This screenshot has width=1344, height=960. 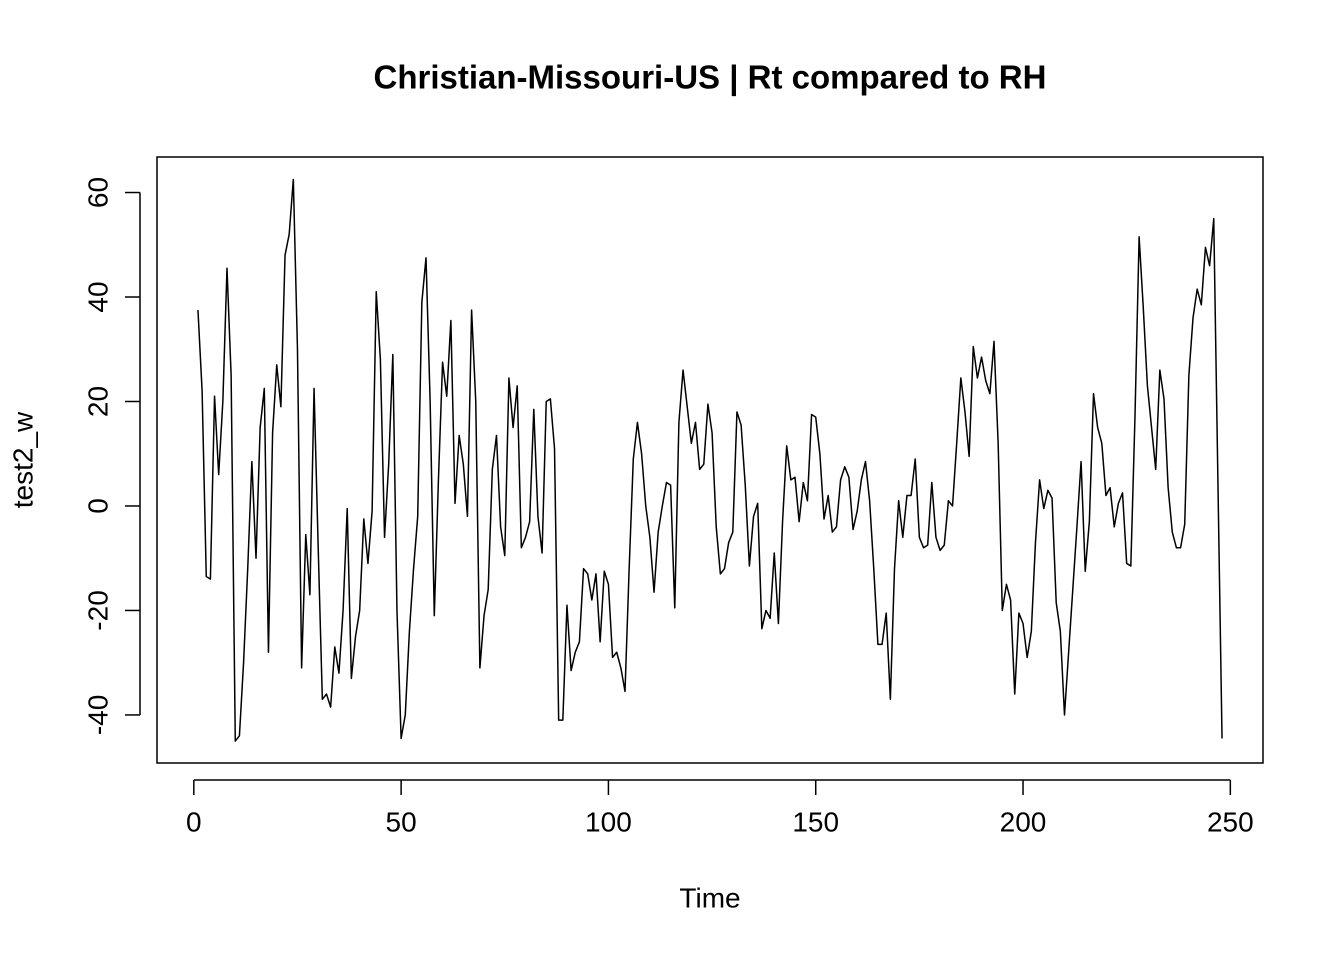 I want to click on x-tick-label: 50, so click(x=401, y=821).